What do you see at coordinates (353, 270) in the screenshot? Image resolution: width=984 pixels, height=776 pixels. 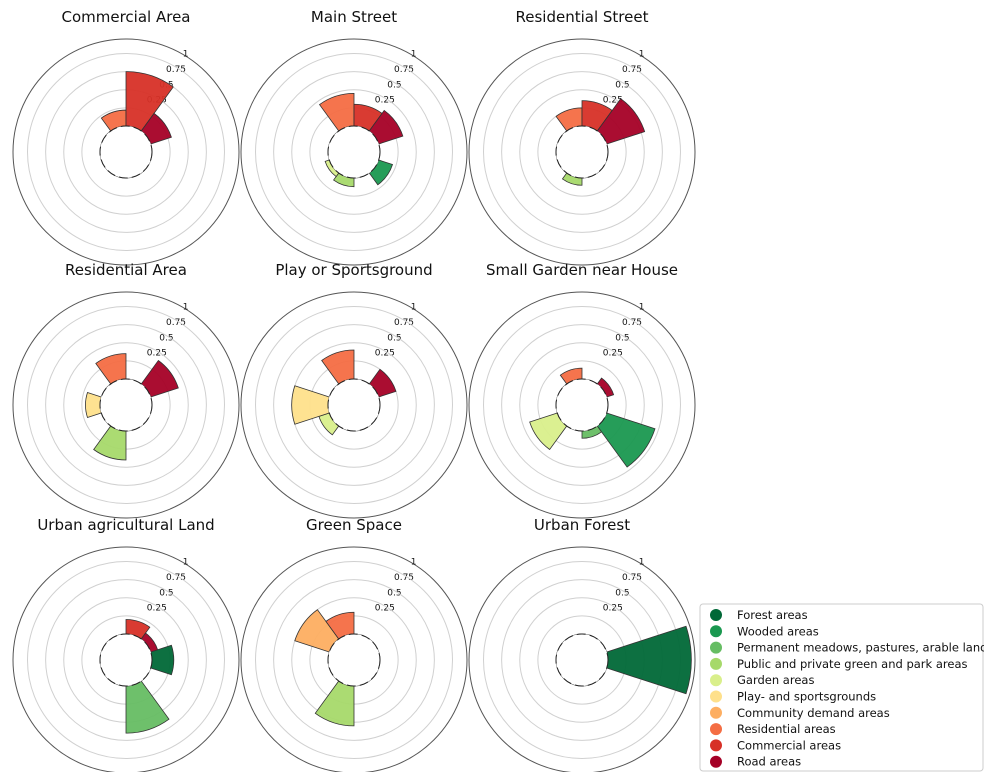 I see `chart-title: Play or Sportsground` at bounding box center [353, 270].